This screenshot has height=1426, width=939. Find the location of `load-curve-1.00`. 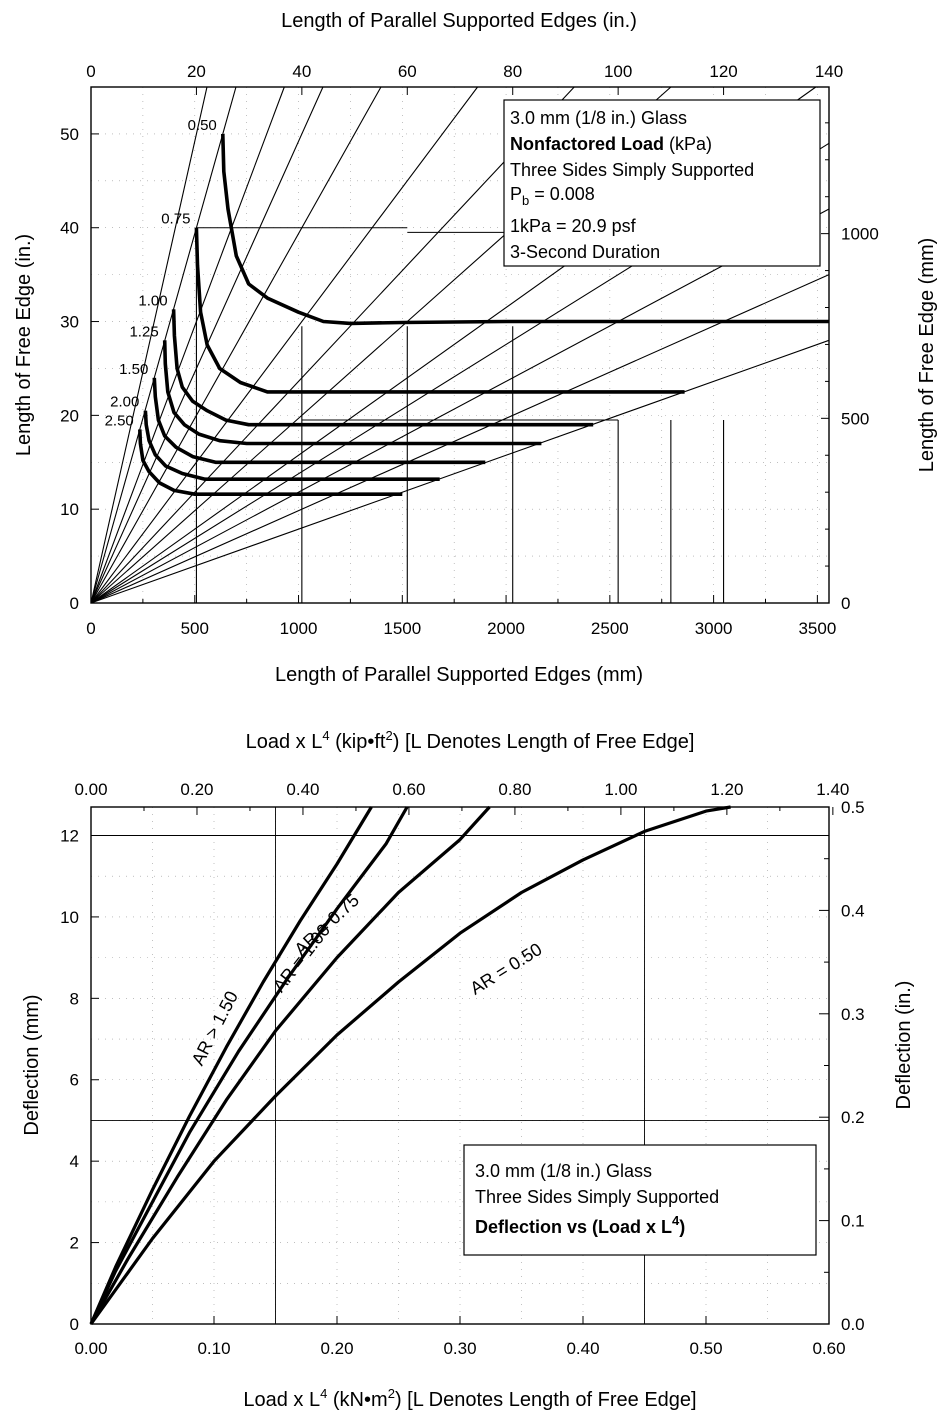

load-curve-1.00 is located at coordinates (382, 368).